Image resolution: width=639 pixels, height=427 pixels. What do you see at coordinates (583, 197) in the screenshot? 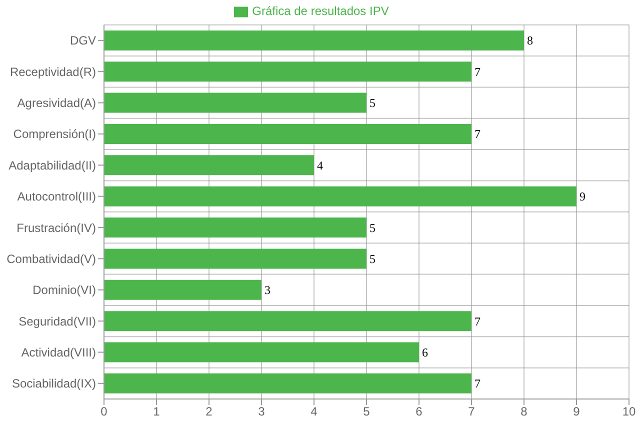
I see `data-label: 9` at bounding box center [583, 197].